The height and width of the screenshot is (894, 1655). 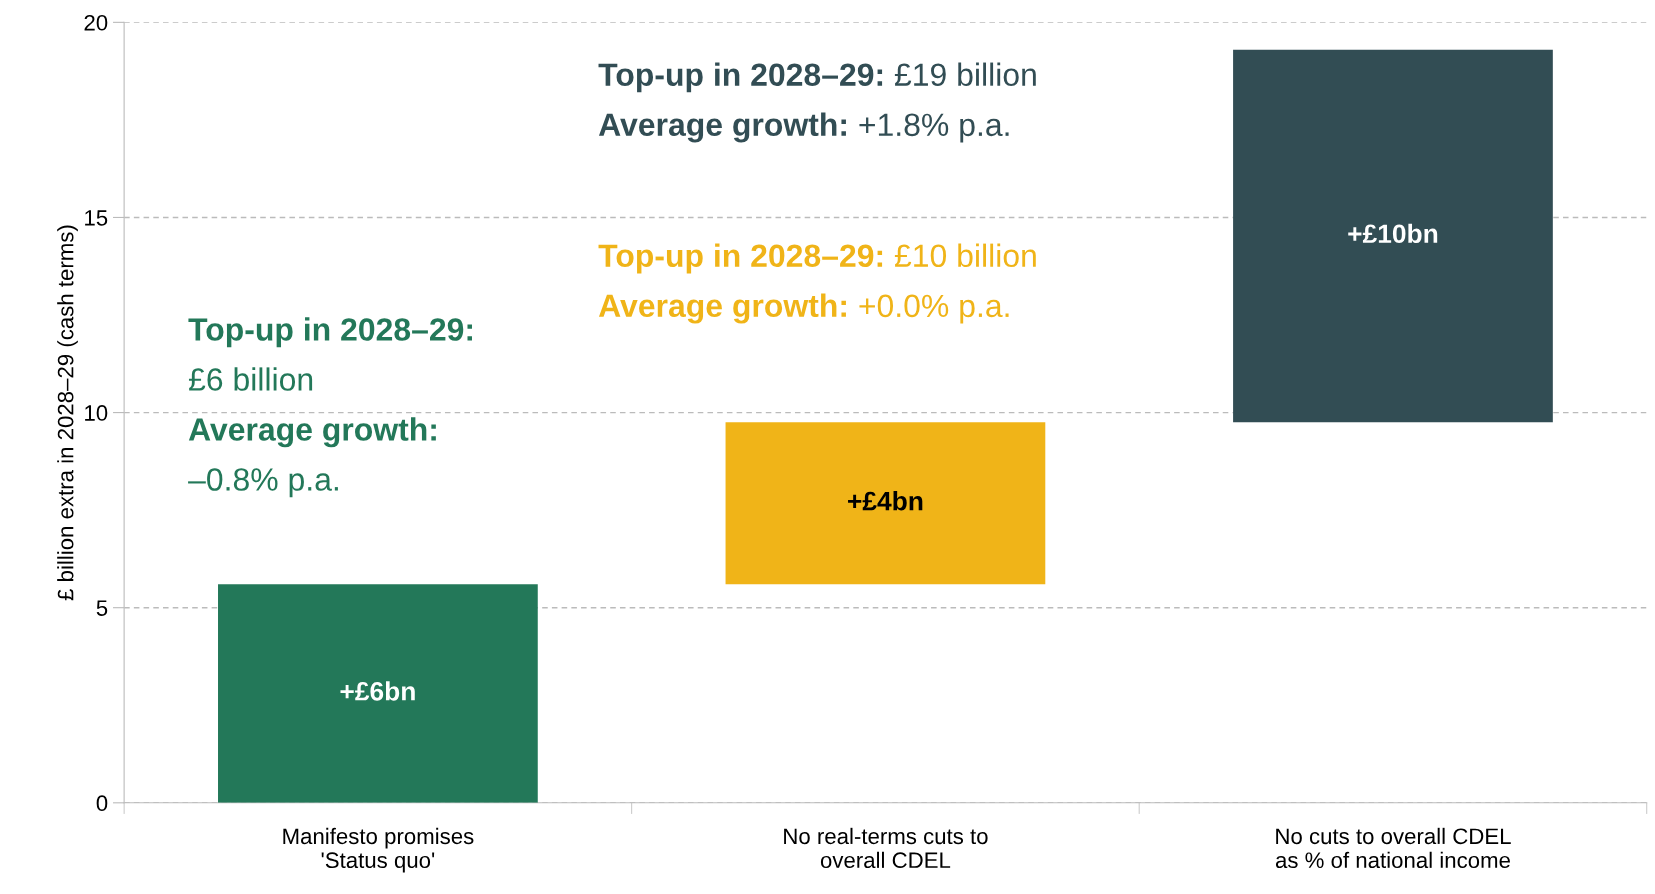 What do you see at coordinates (102, 608) in the screenshot?
I see `y-tick-label: 5` at bounding box center [102, 608].